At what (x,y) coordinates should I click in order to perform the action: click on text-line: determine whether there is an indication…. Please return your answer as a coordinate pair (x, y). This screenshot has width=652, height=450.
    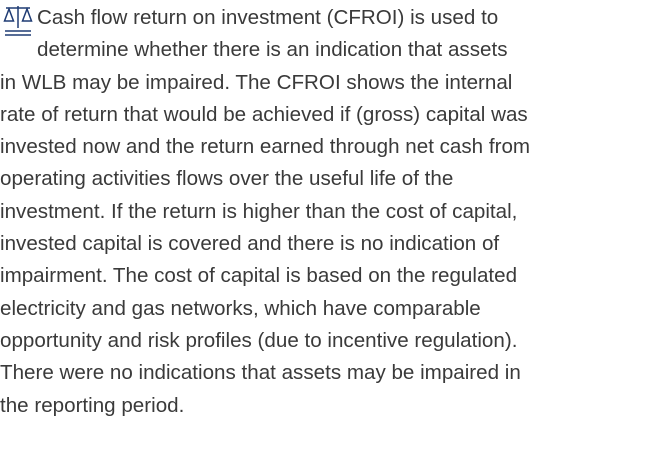
    Looking at the image, I should click on (272, 50).